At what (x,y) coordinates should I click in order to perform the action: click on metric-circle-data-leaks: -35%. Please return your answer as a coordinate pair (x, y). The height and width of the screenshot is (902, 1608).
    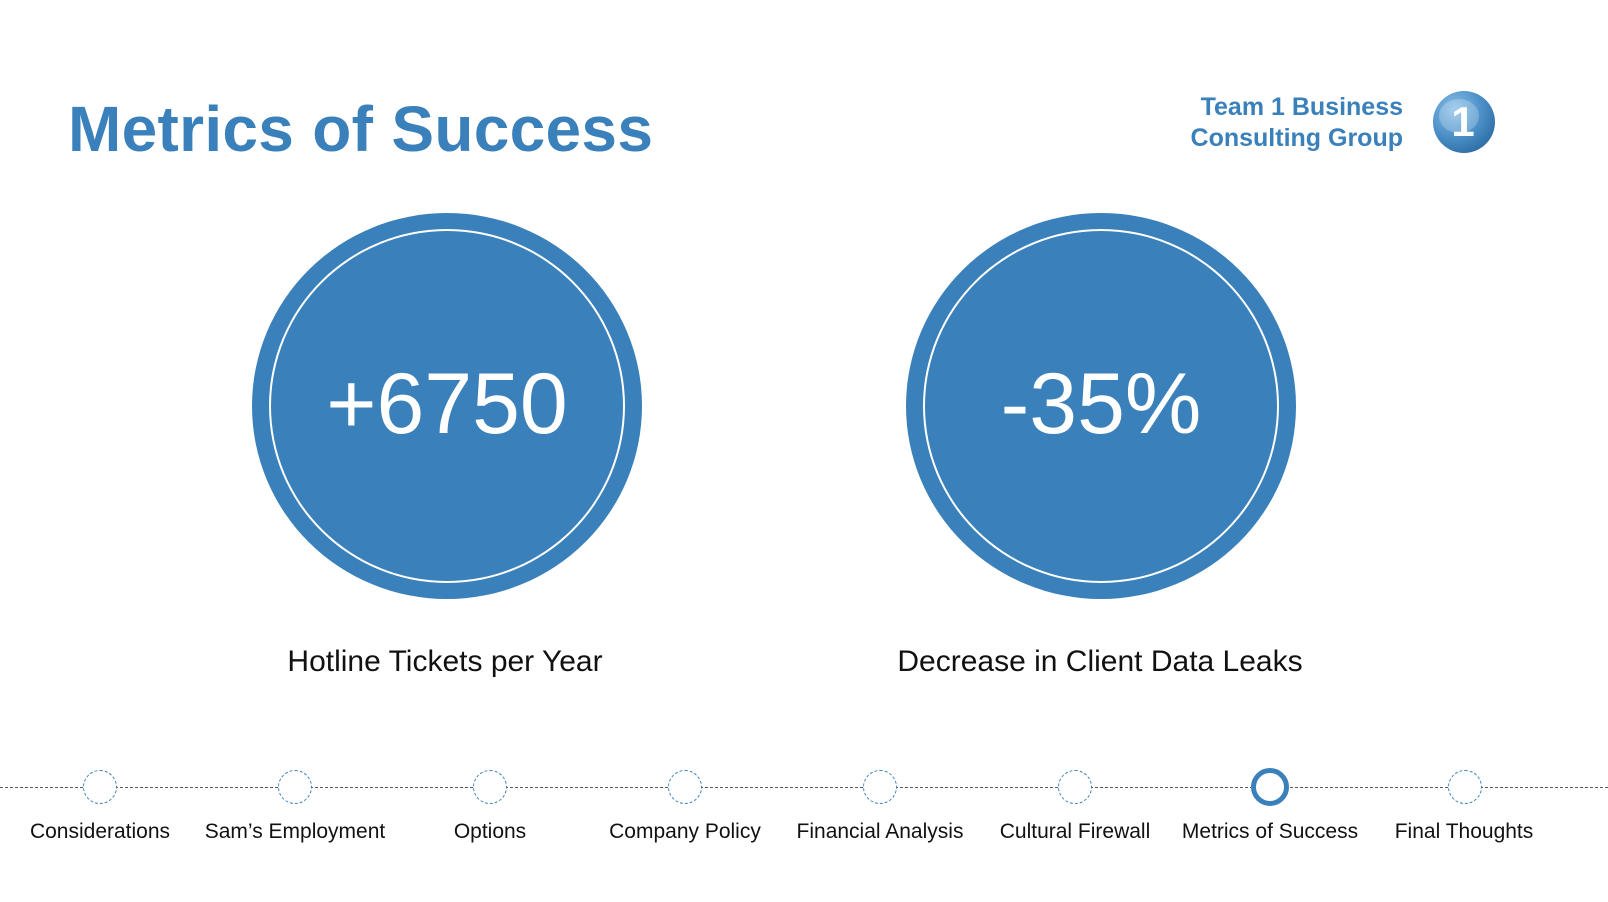
    Looking at the image, I should click on (1101, 406).